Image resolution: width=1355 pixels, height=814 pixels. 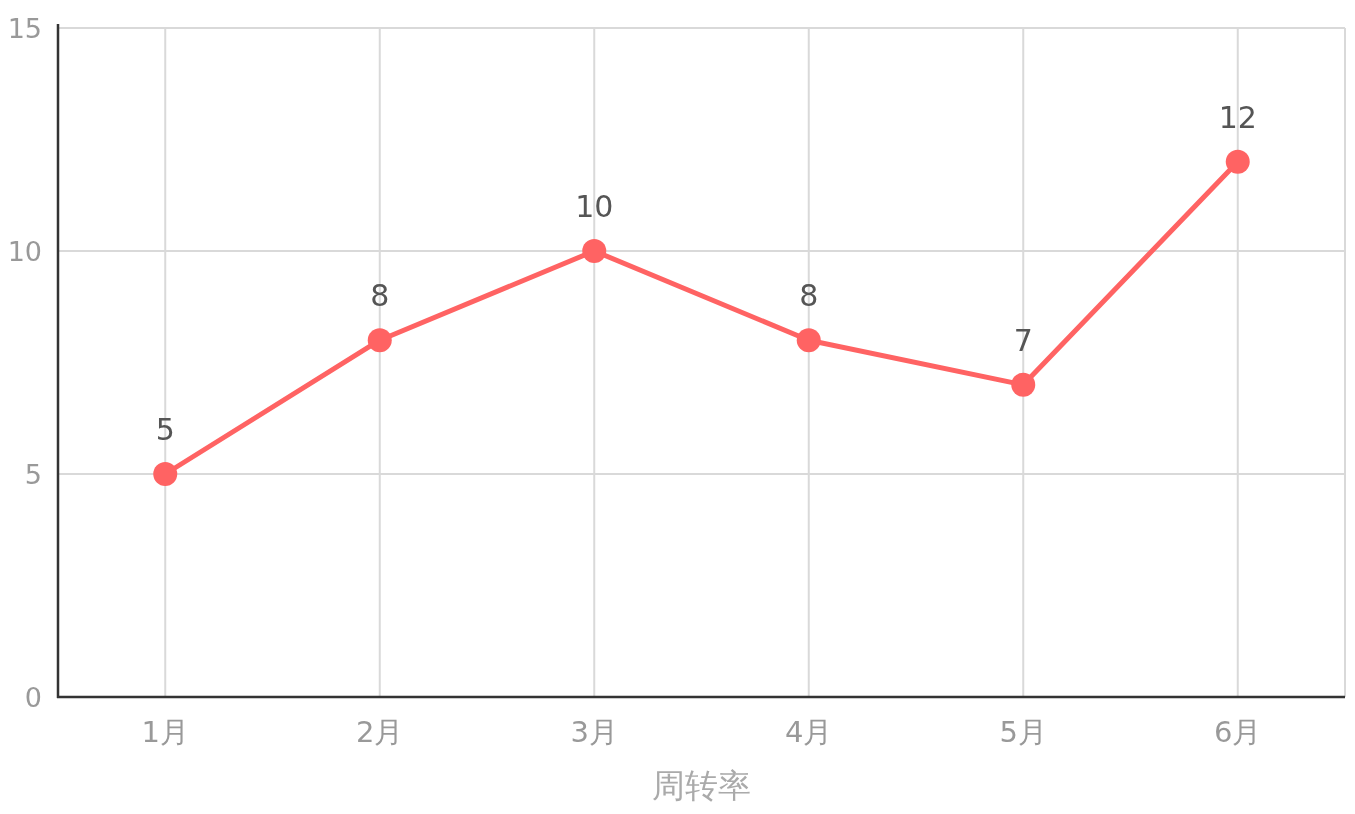 I want to click on data-label: 7, so click(x=1023, y=340).